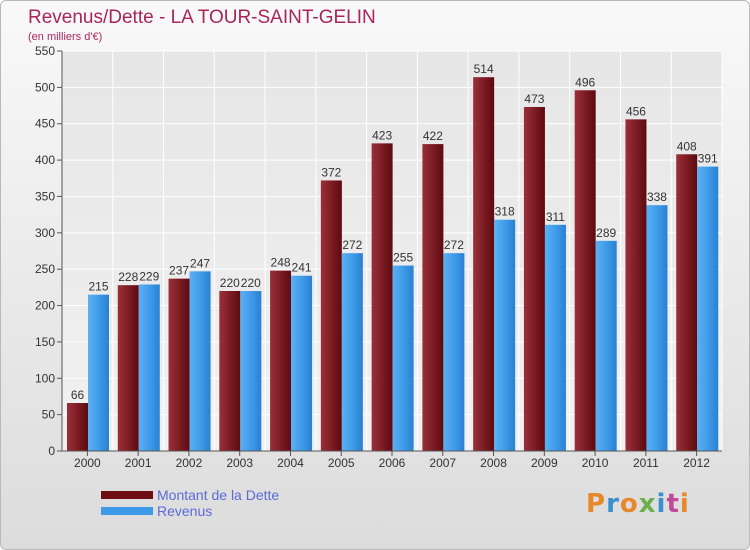 This screenshot has width=750, height=550. What do you see at coordinates (392, 463) in the screenshot?
I see `x-tick-label: 2006` at bounding box center [392, 463].